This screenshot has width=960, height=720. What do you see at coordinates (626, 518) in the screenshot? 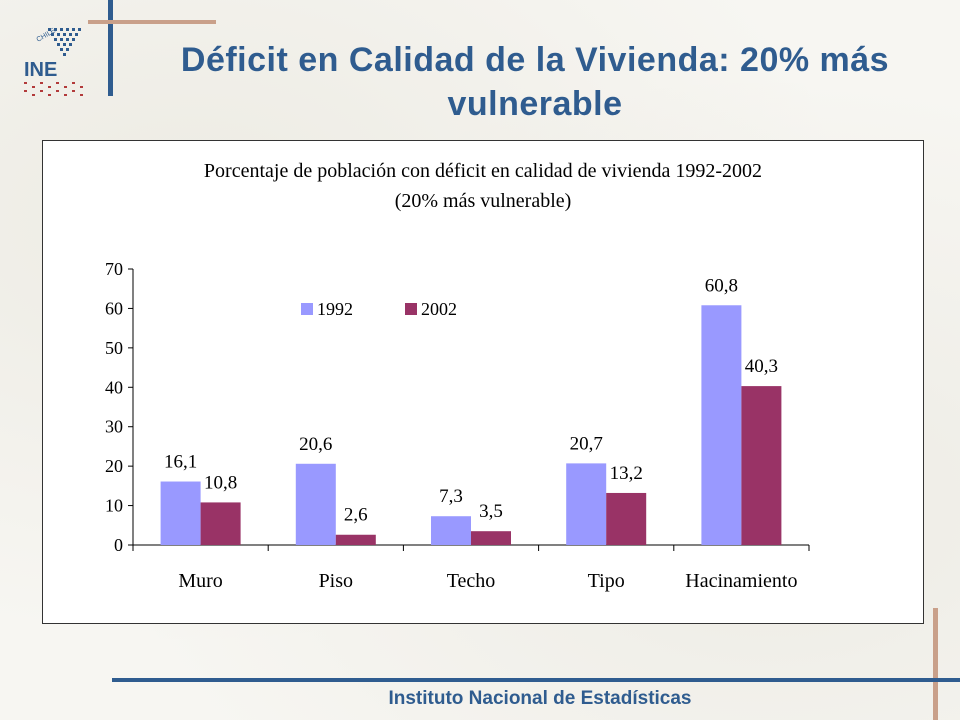
I see `bar-2002-tipo` at bounding box center [626, 518].